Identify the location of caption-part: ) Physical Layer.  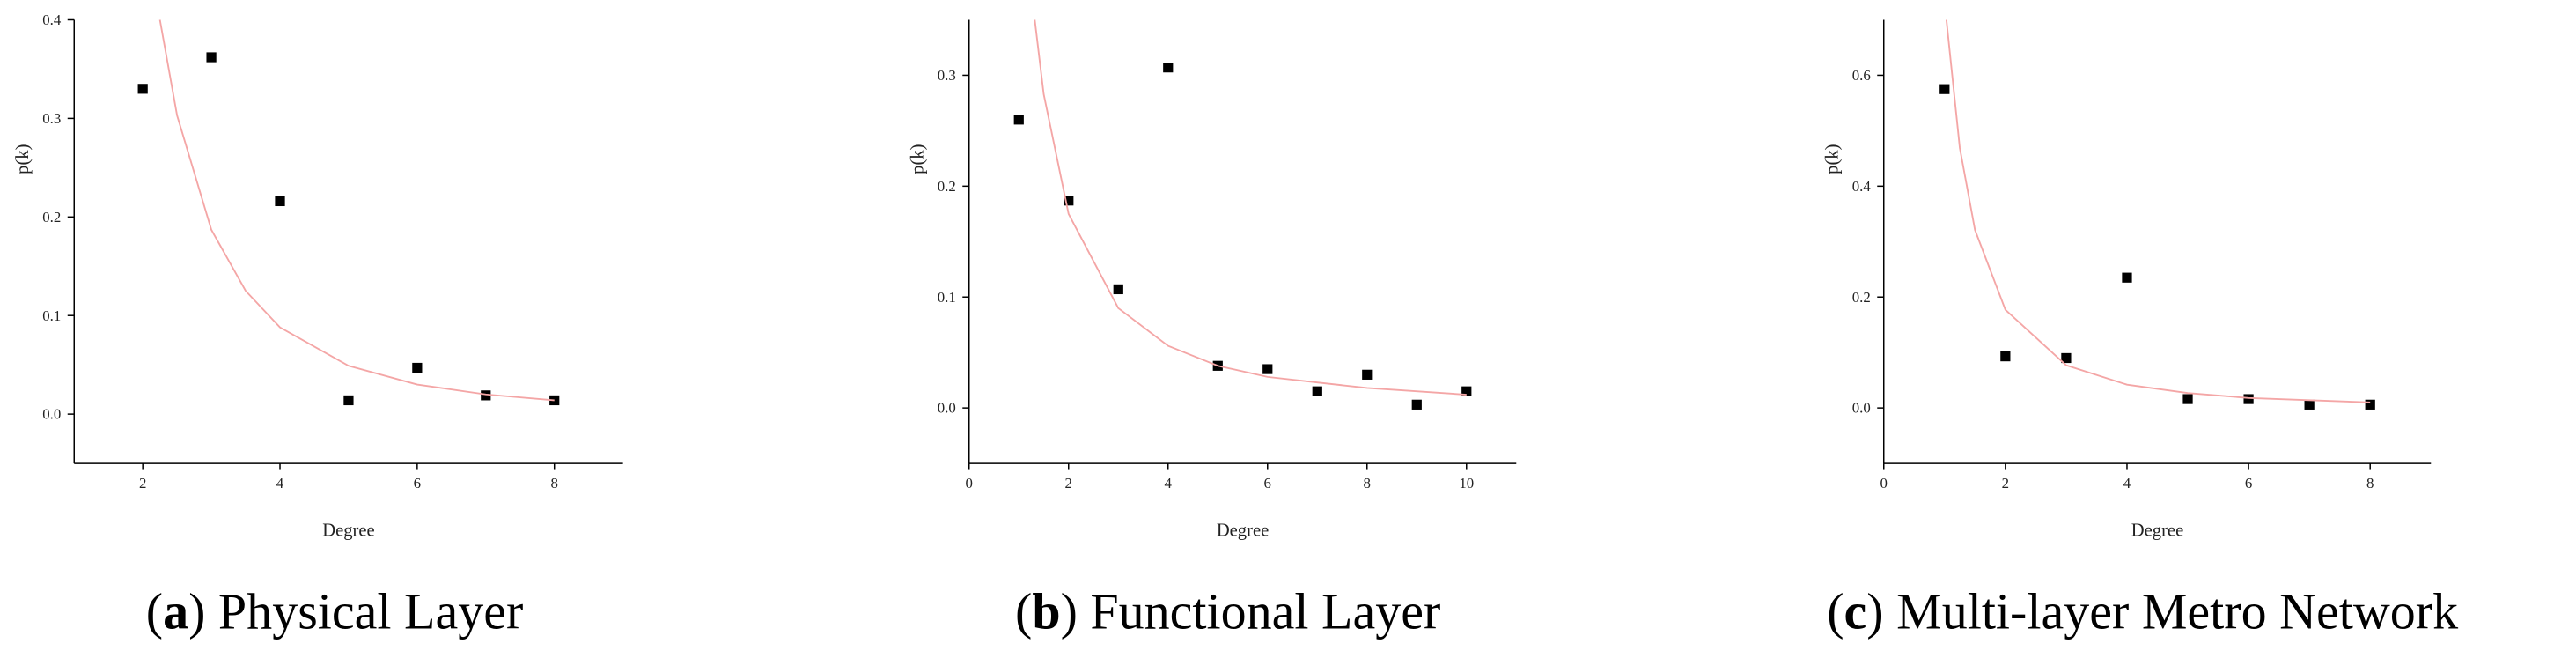
(356, 611).